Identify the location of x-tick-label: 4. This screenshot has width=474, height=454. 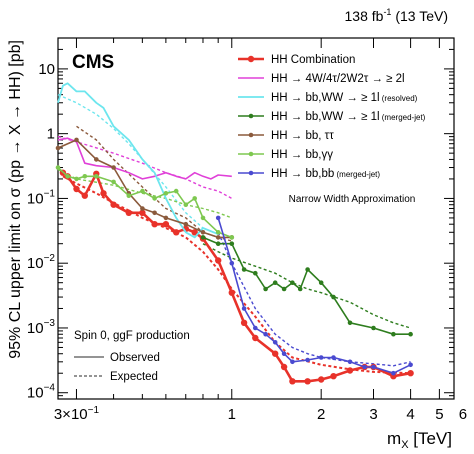
(410, 414).